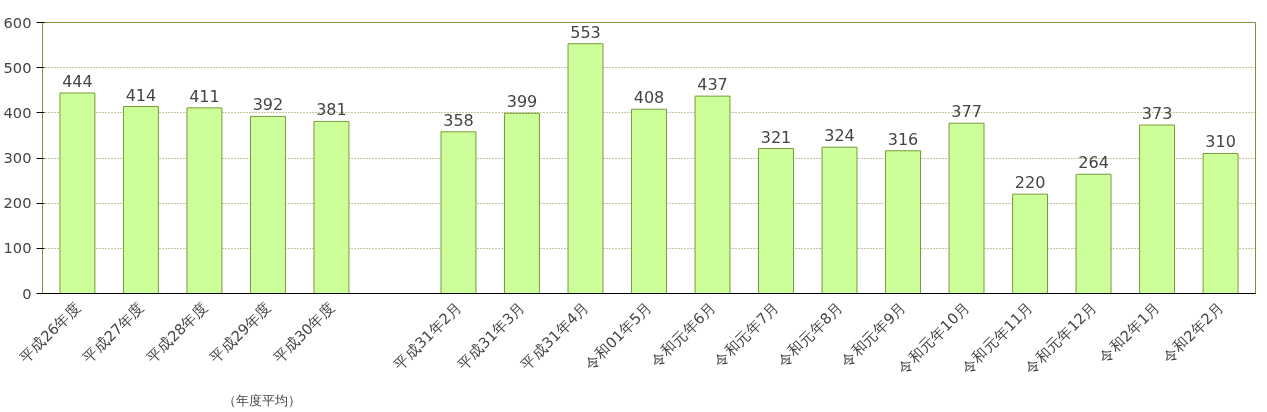 The height and width of the screenshot is (412, 1267). I want to click on y-tick-label: 600, so click(17, 22).